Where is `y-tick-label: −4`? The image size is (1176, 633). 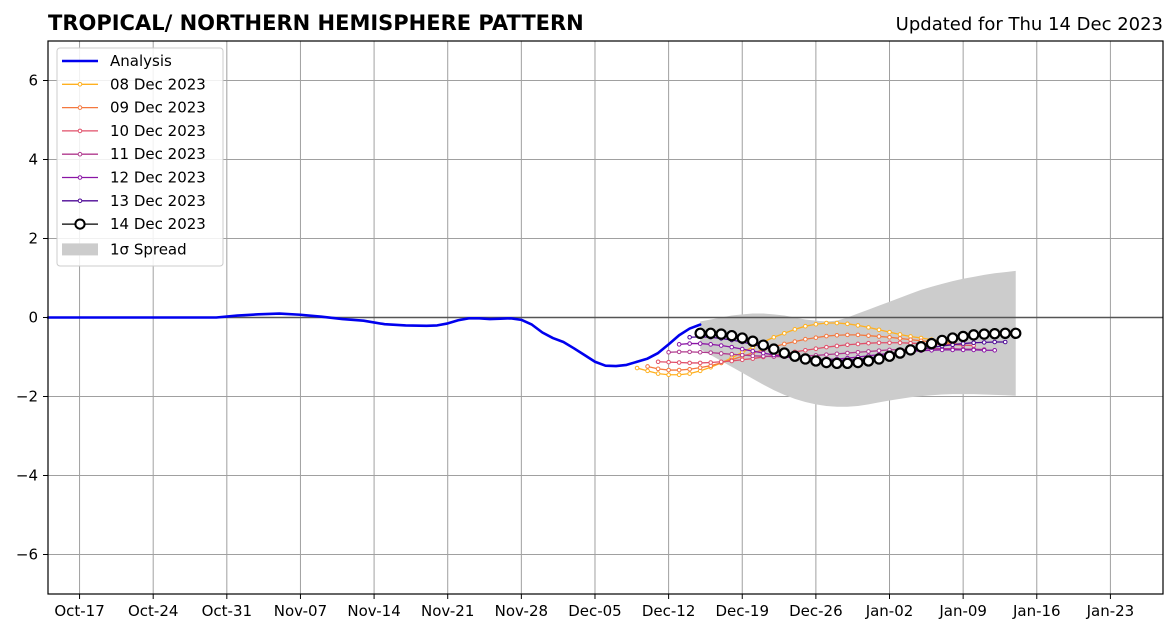
y-tick-label: −4 is located at coordinates (27, 476).